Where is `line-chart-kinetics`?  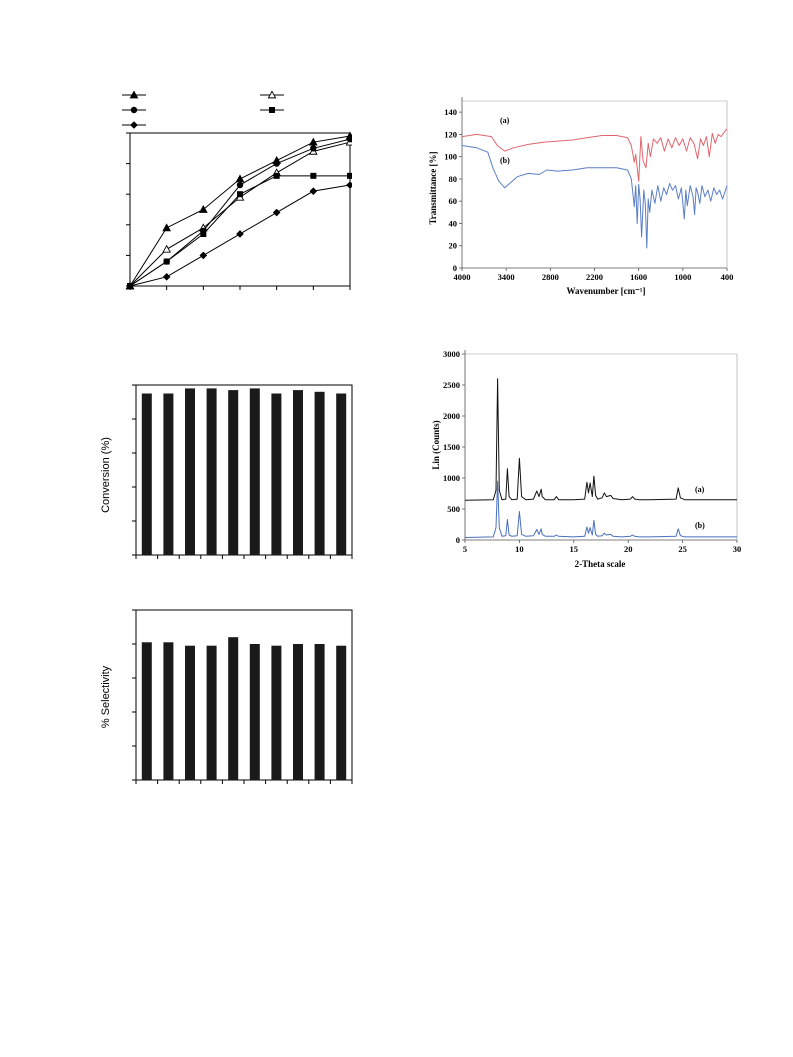 line-chart-kinetics is located at coordinates (237, 190).